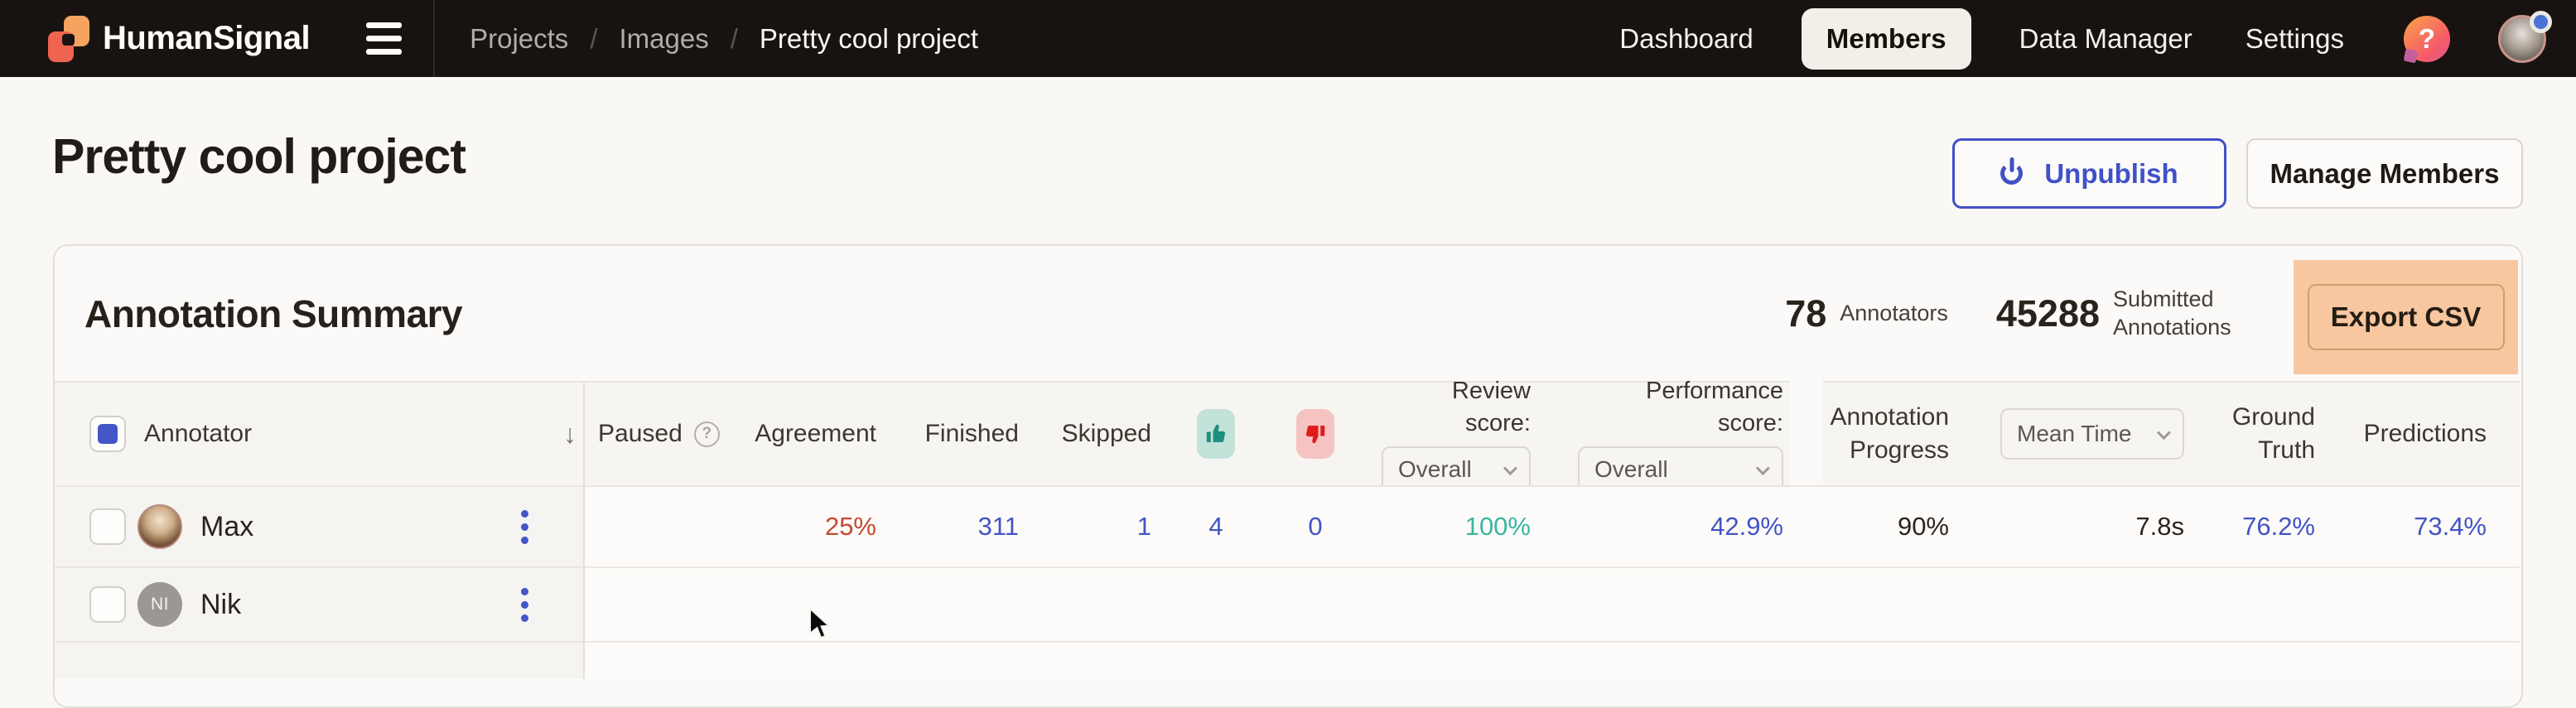  What do you see at coordinates (1890, 433) in the screenshot?
I see `header-annotation-progress: Annotation Progress` at bounding box center [1890, 433].